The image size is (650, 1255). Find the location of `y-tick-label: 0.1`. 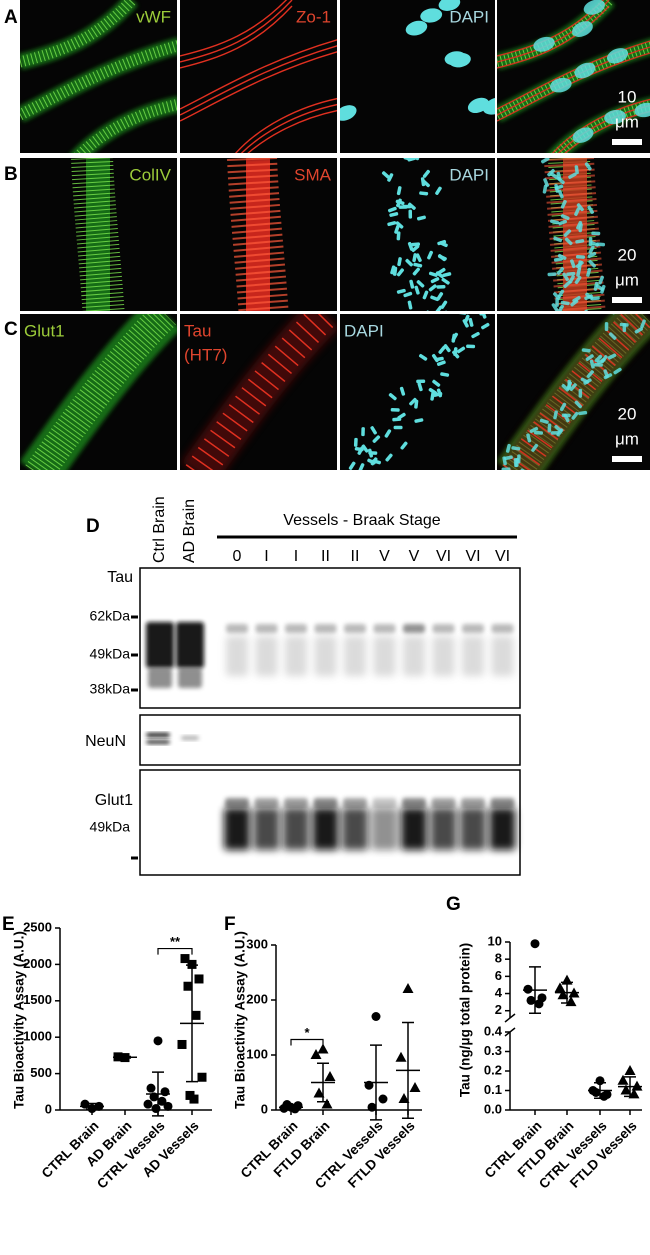

y-tick-label: 0.1 is located at coordinates (493, 1089).